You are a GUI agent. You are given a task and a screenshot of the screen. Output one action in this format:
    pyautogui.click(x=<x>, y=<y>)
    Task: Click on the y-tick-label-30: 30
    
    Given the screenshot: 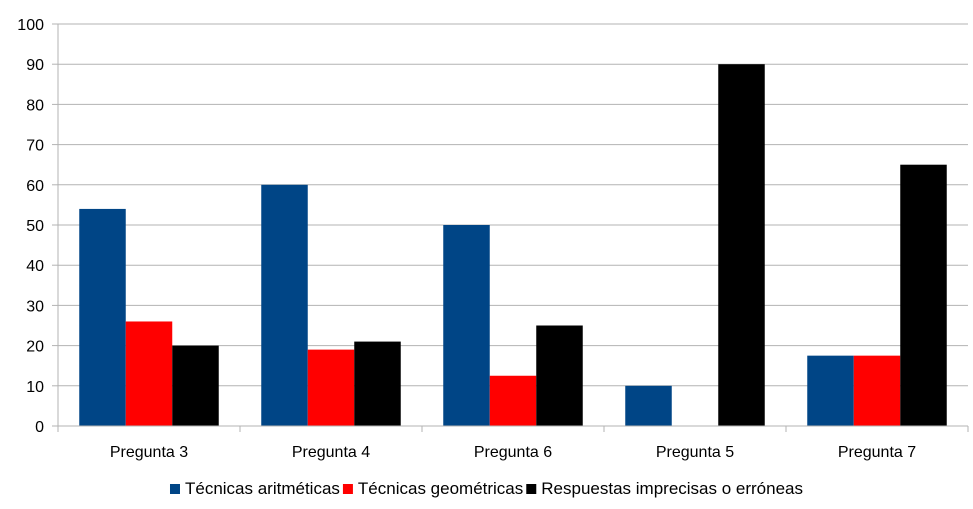 What is the action you would take?
    pyautogui.click(x=35, y=306)
    